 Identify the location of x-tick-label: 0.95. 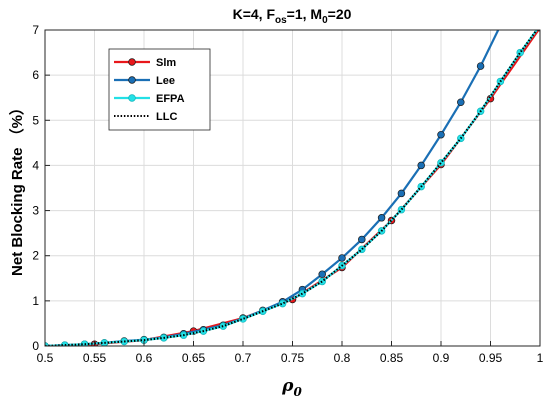
(491, 358).